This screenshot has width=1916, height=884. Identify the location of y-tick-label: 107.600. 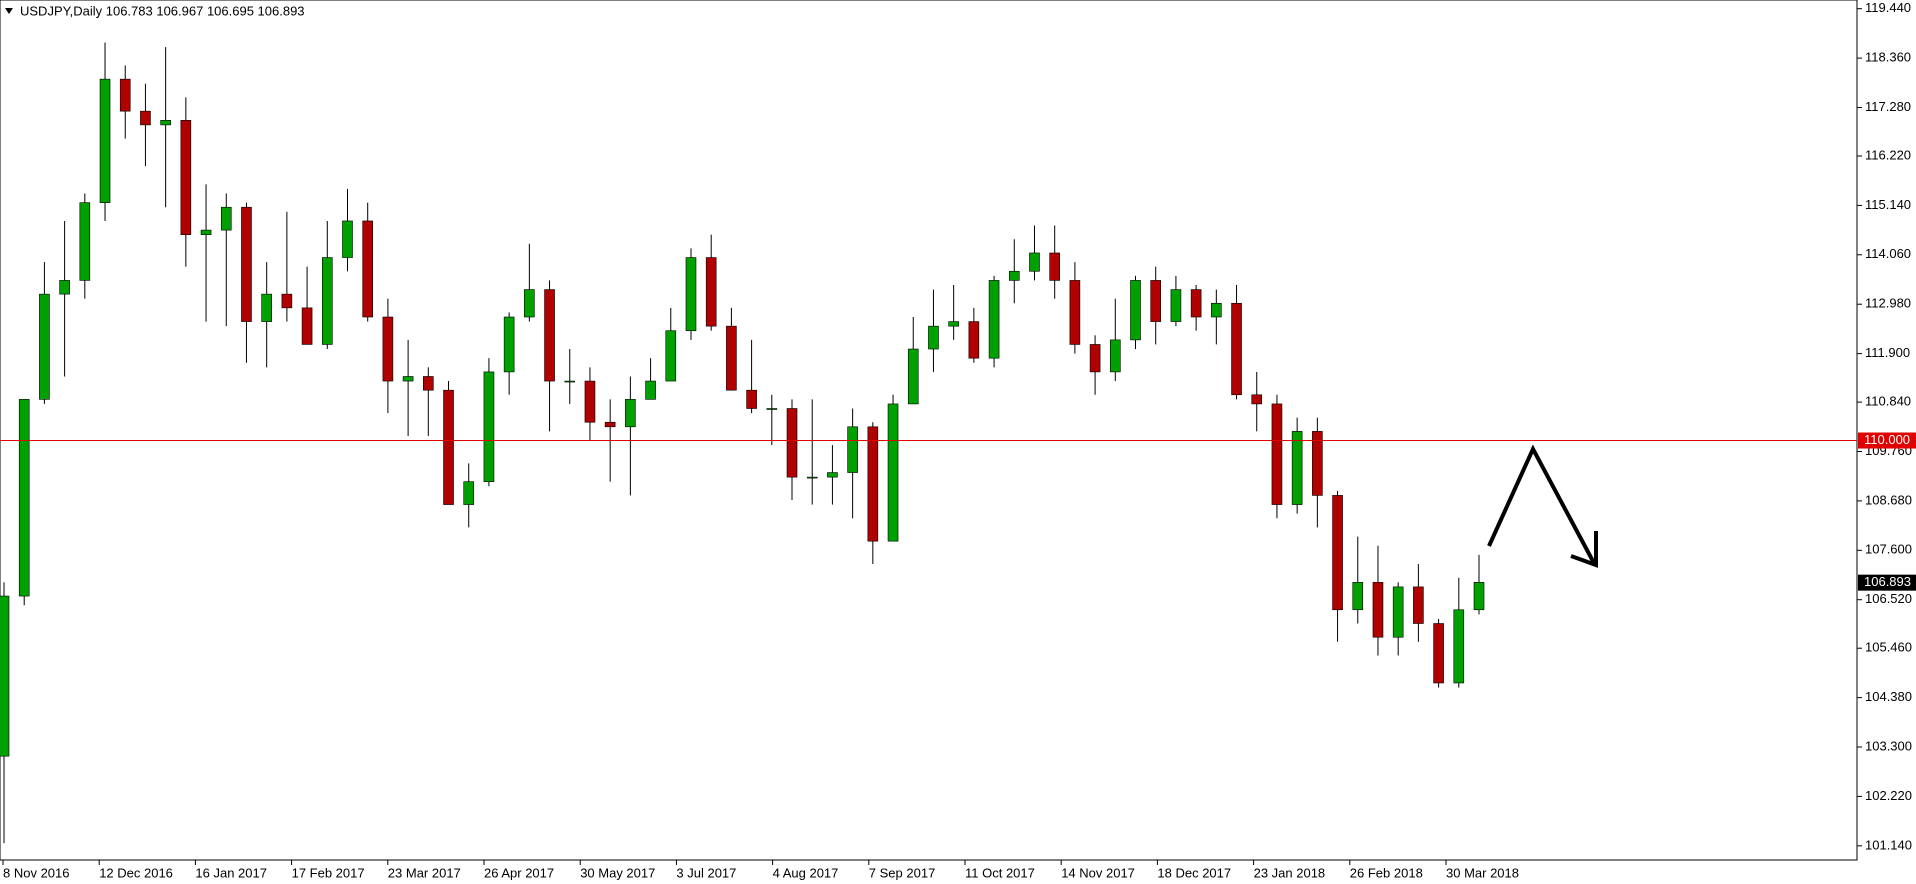
(1888, 549).